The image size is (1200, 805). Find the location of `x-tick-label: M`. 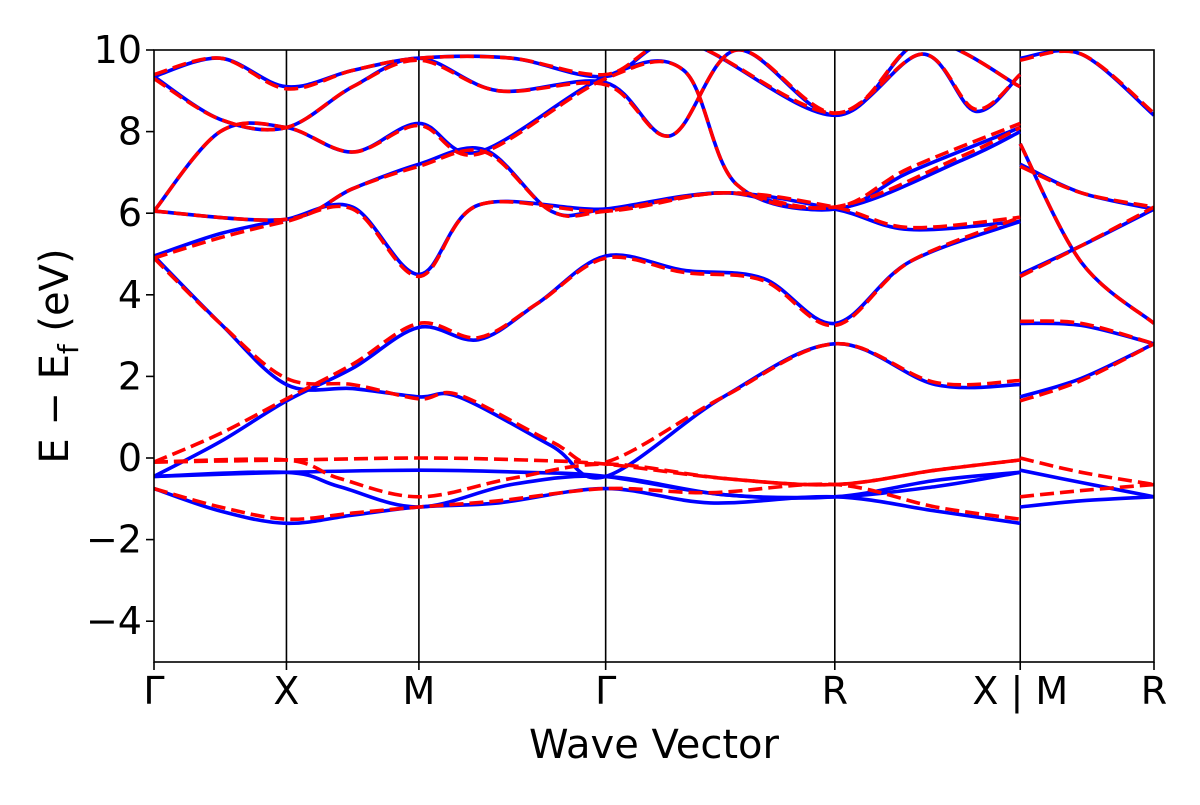

x-tick-label: M is located at coordinates (419, 691).